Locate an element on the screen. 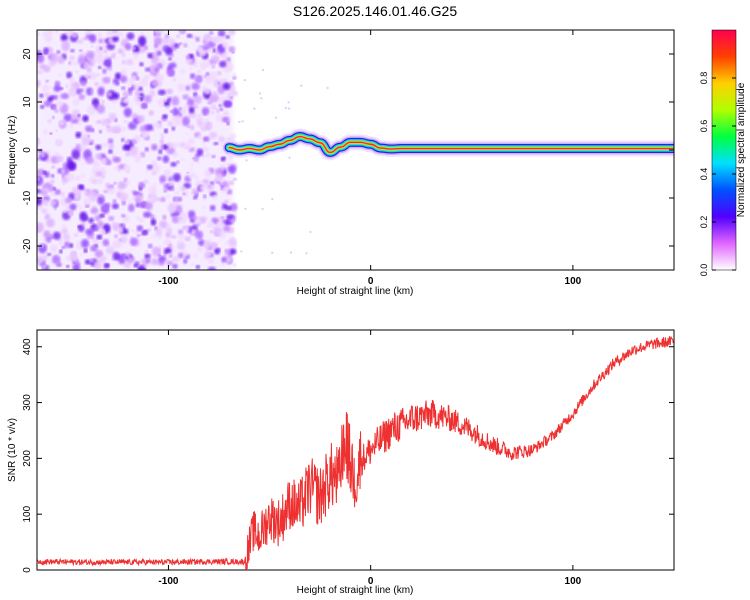  heatmap-xlabel: Height of straight line (km) is located at coordinates (355, 291).